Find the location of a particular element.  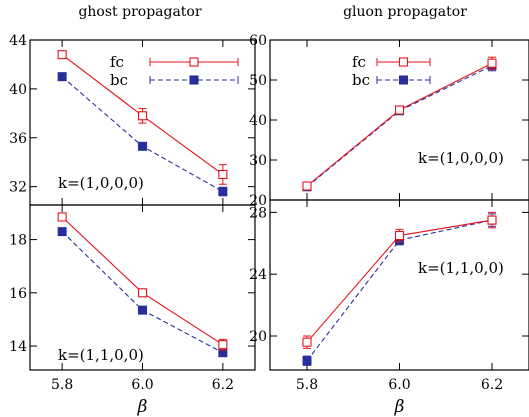

ghost-top-ytick-label: 44 is located at coordinates (18, 41).